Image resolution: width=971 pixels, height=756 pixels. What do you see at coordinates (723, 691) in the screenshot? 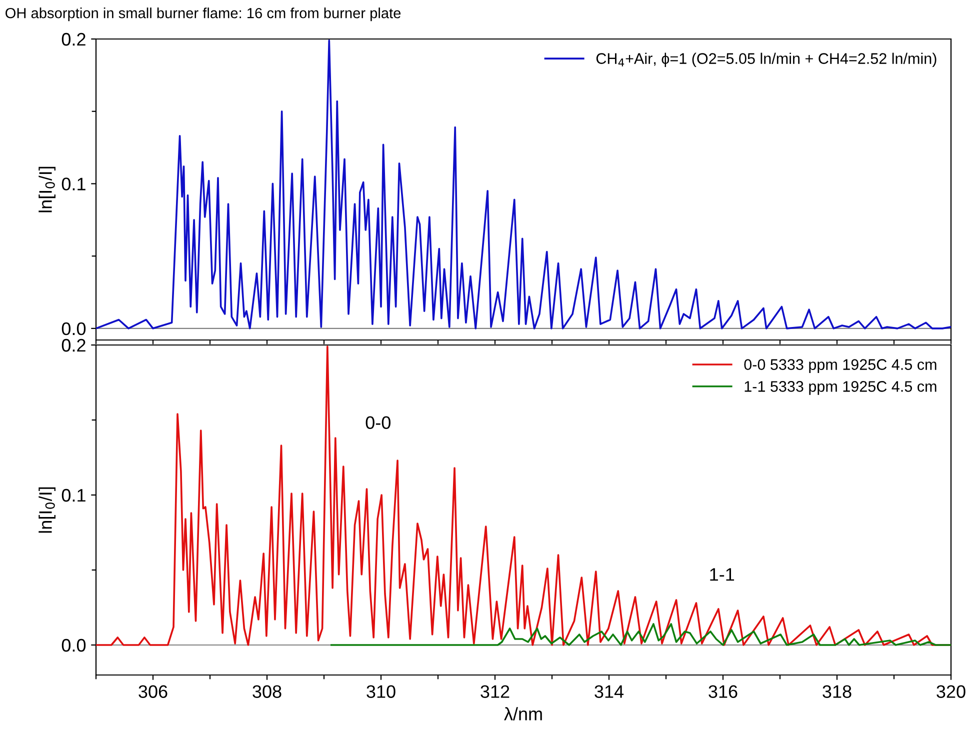
I see `x-tick-label: 316` at bounding box center [723, 691].